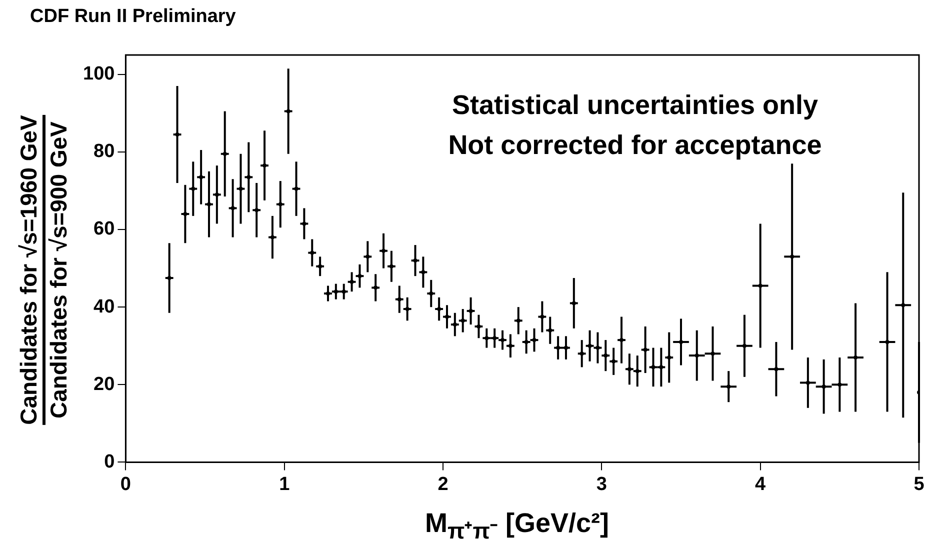 The image size is (931, 559). I want to click on annotation: Not corrected for acceptance, so click(635, 145).